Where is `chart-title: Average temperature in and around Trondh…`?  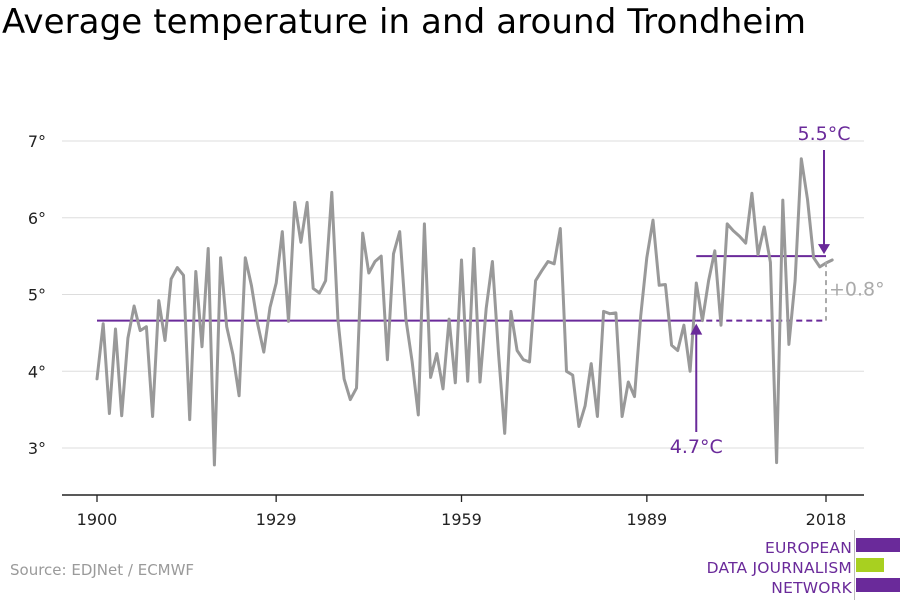
chart-title: Average temperature in and around Trondh… is located at coordinates (404, 22).